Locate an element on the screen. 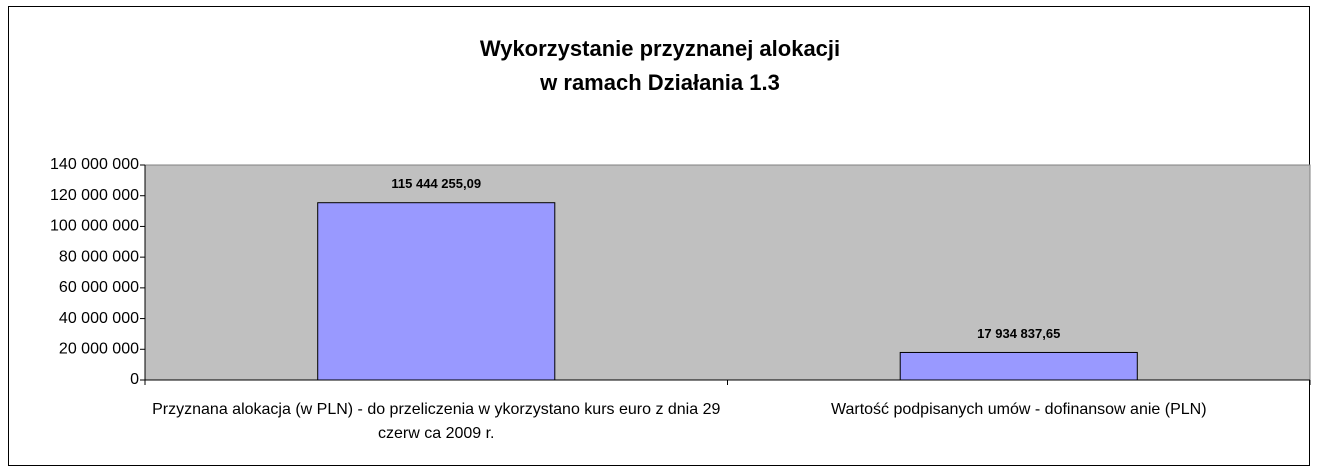  y-tick-label: 20 000 000 is located at coordinates (99, 349).